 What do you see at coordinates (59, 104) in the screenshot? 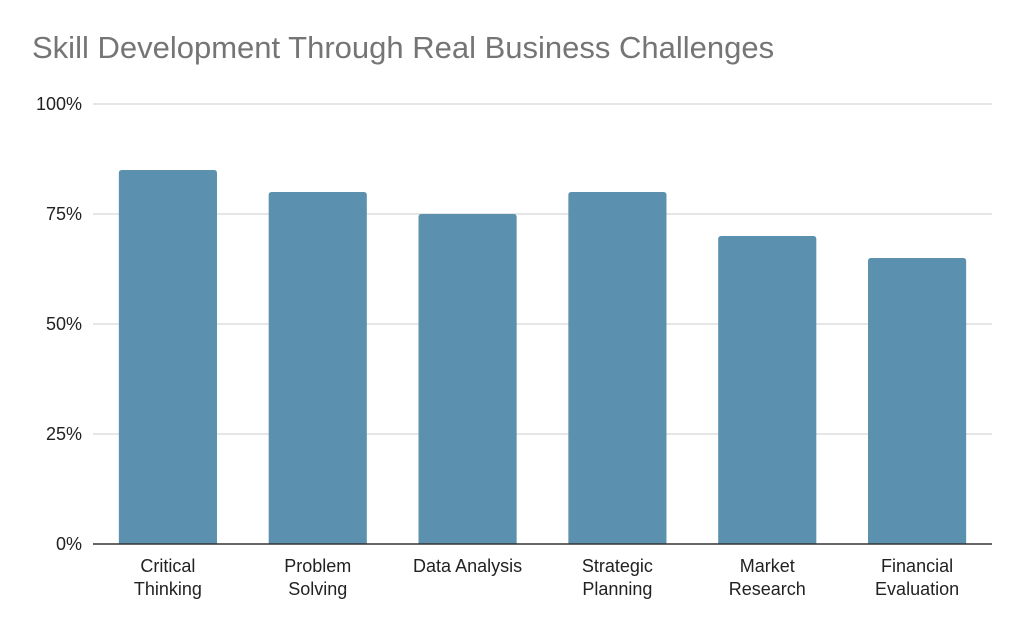
I see `y-tick-label: 100%` at bounding box center [59, 104].